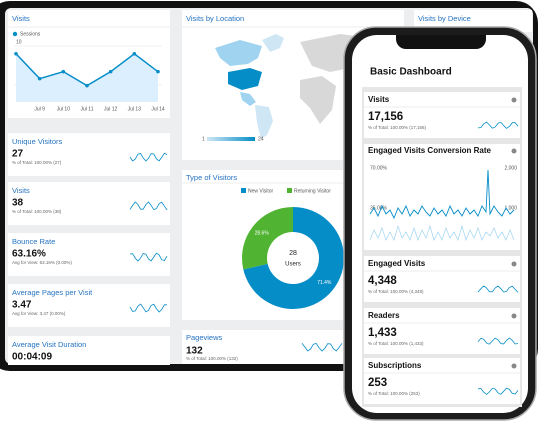 The width and height of the screenshot is (541, 421). I want to click on metric-note: % of Total: 100.00% (38), so click(37, 211).